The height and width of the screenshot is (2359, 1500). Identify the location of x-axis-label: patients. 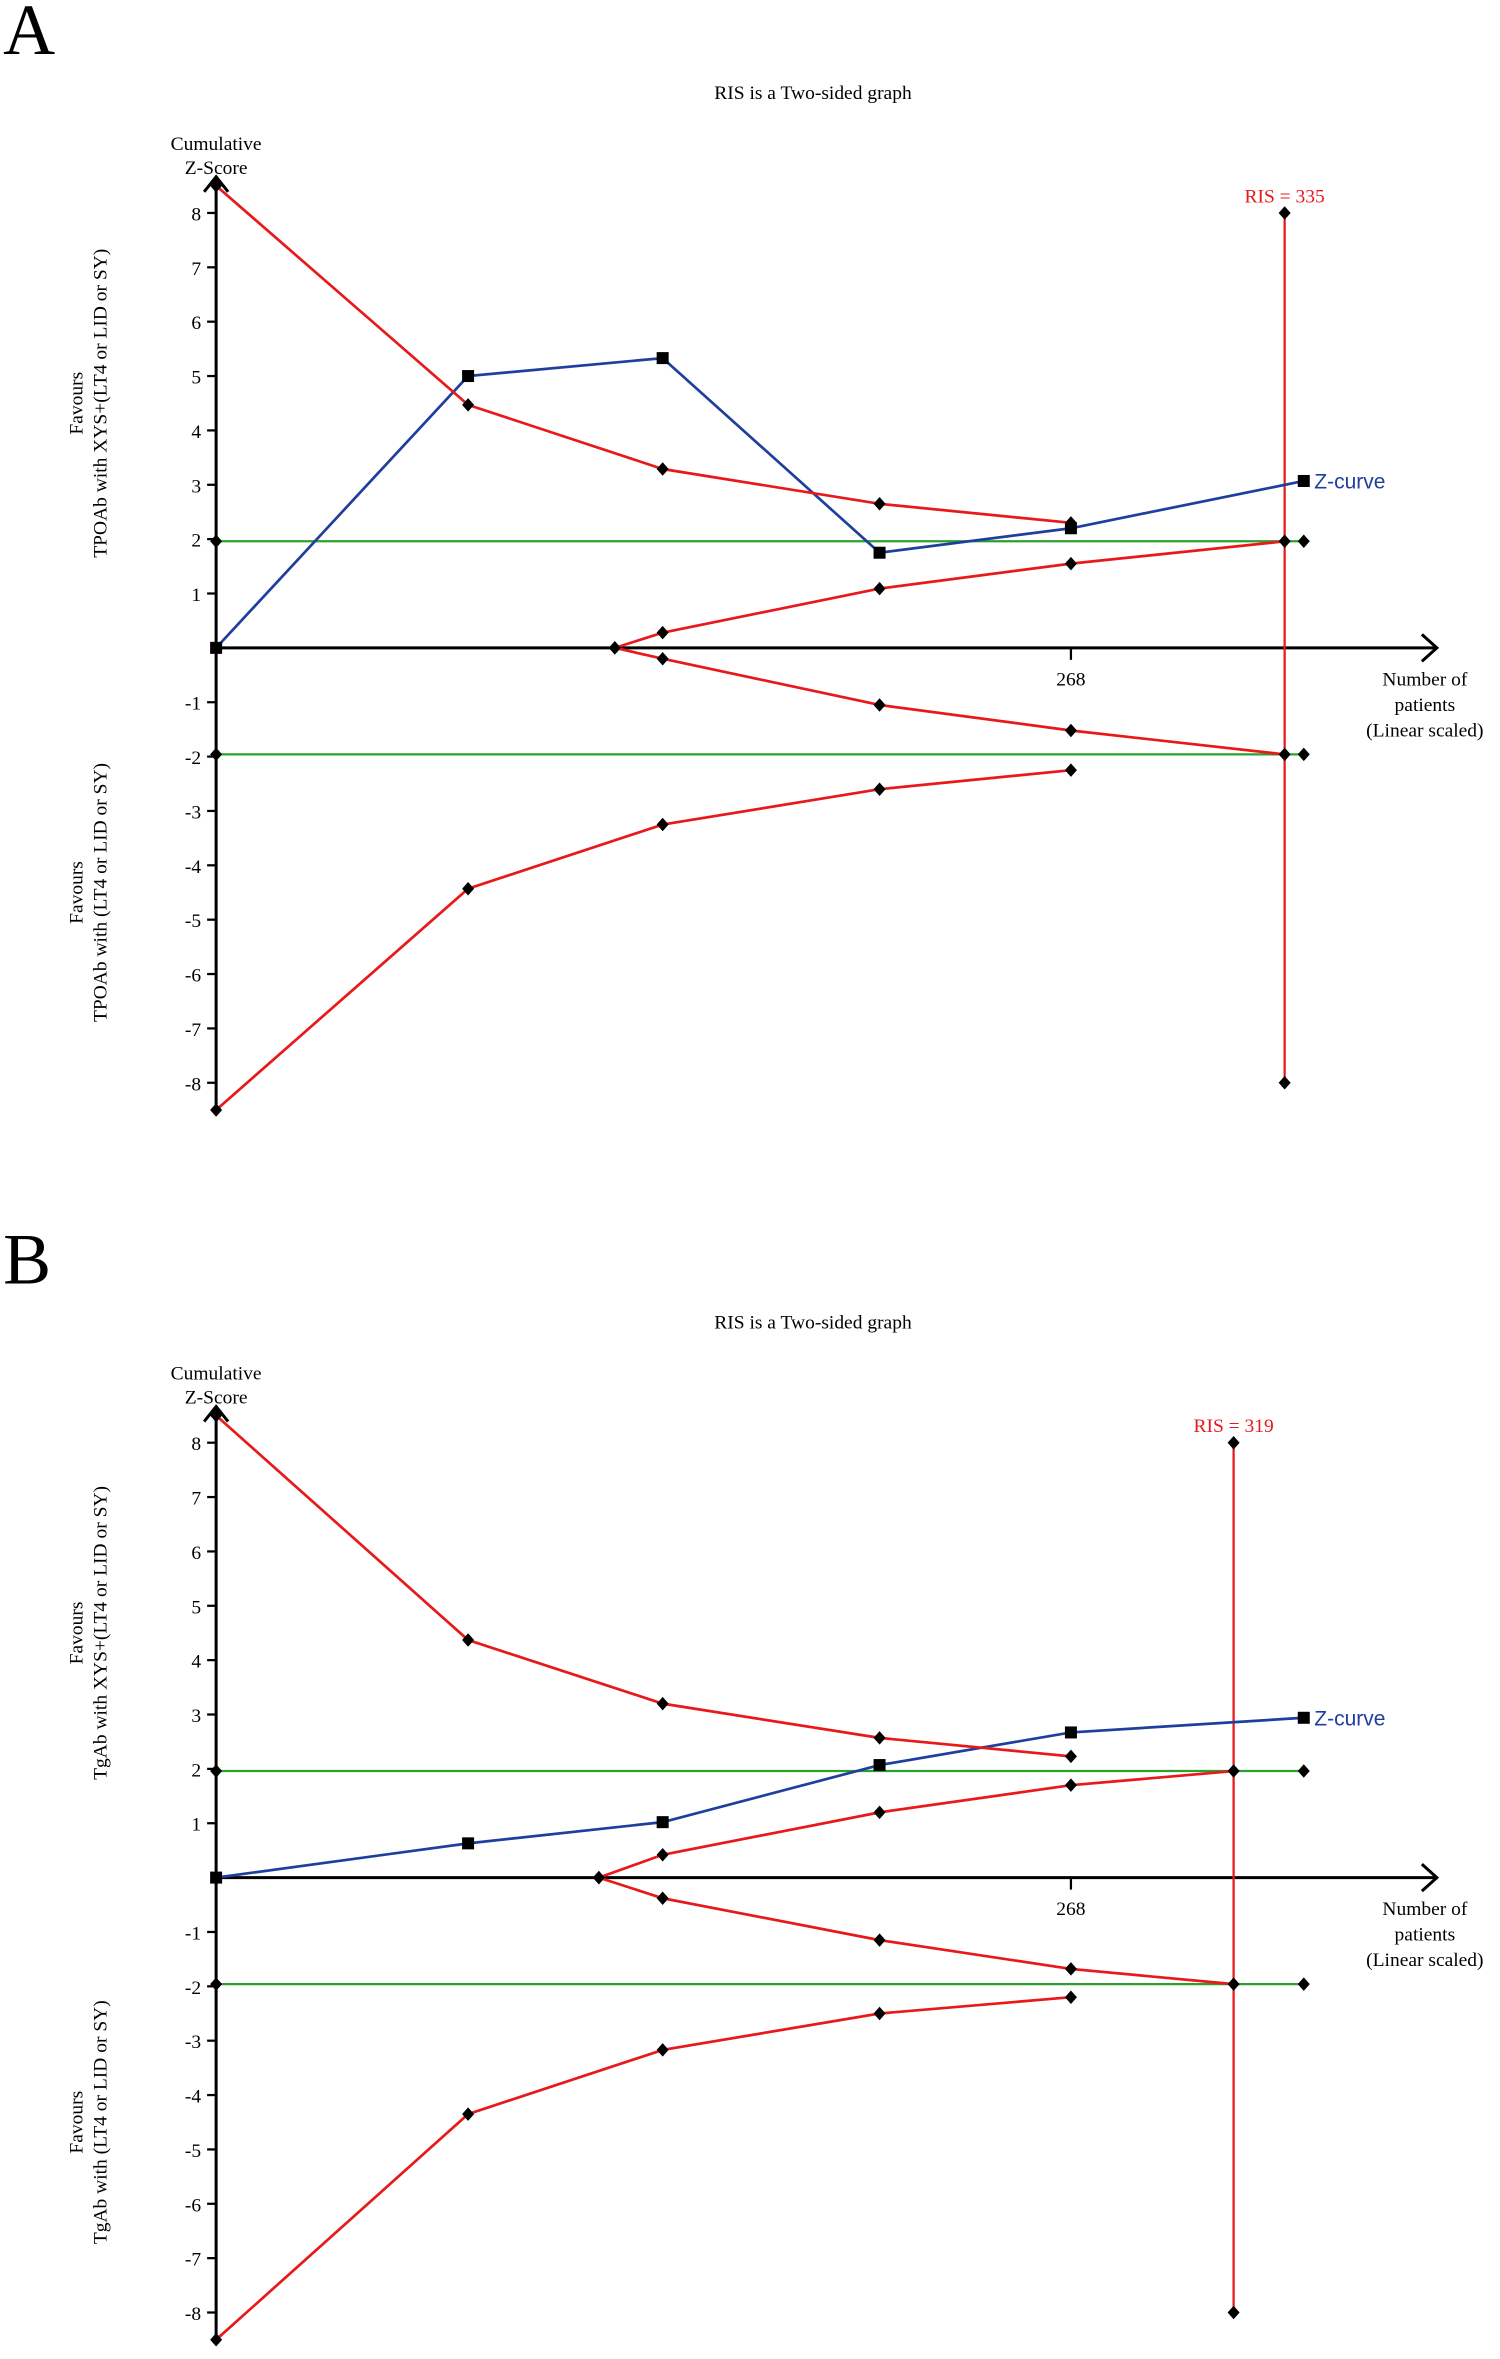
(1425, 1935).